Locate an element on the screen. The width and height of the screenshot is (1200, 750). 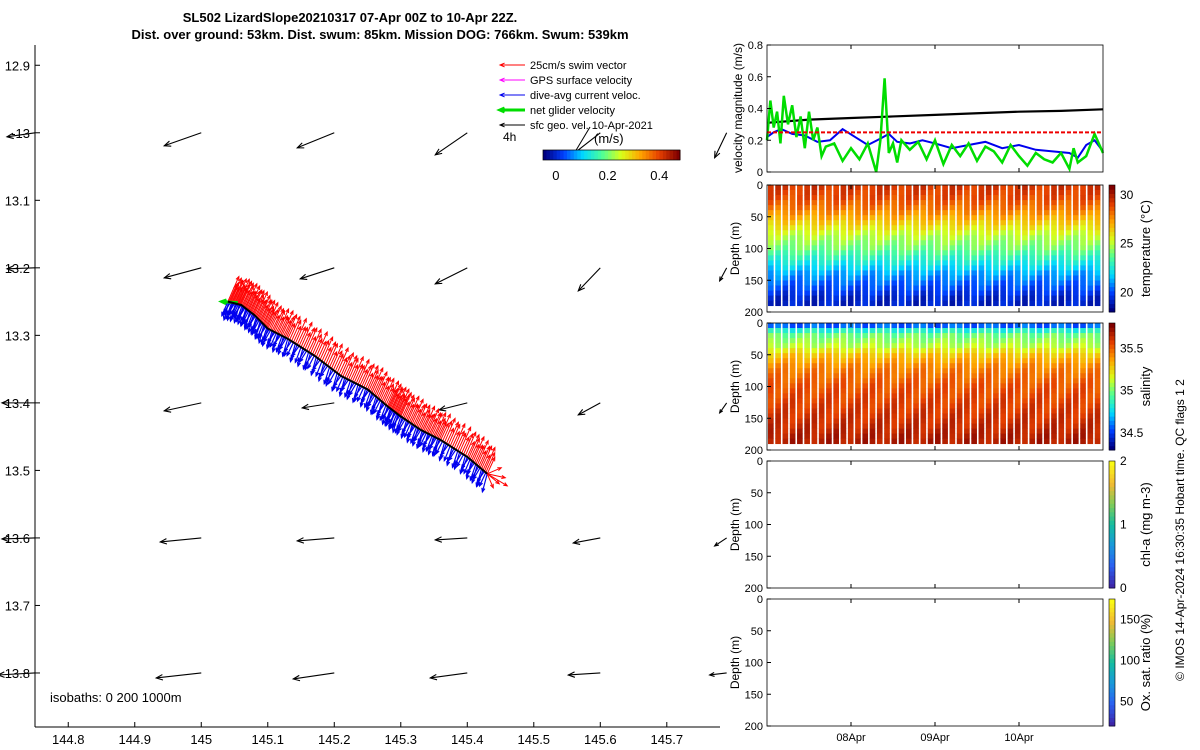
legend-label: 25cm/s swim vector is located at coordinates (578, 66).